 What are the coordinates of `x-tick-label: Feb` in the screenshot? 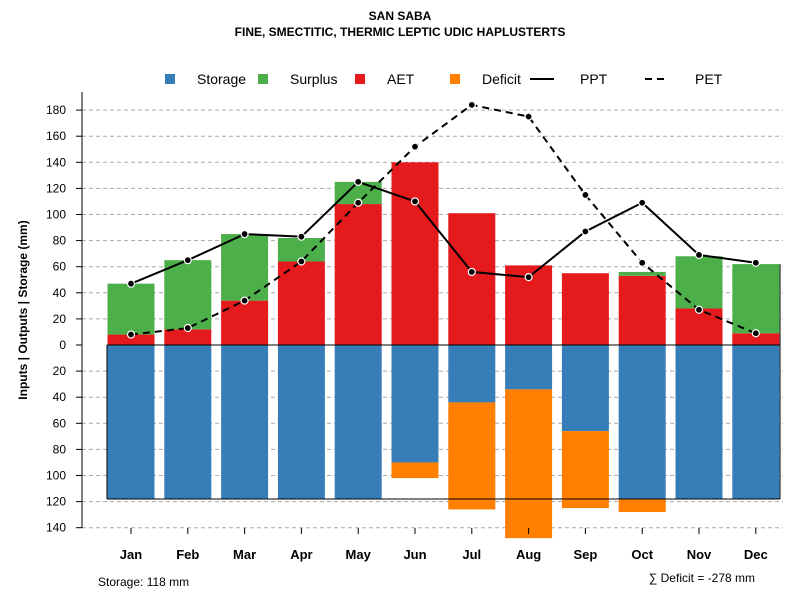 It's located at (187, 554).